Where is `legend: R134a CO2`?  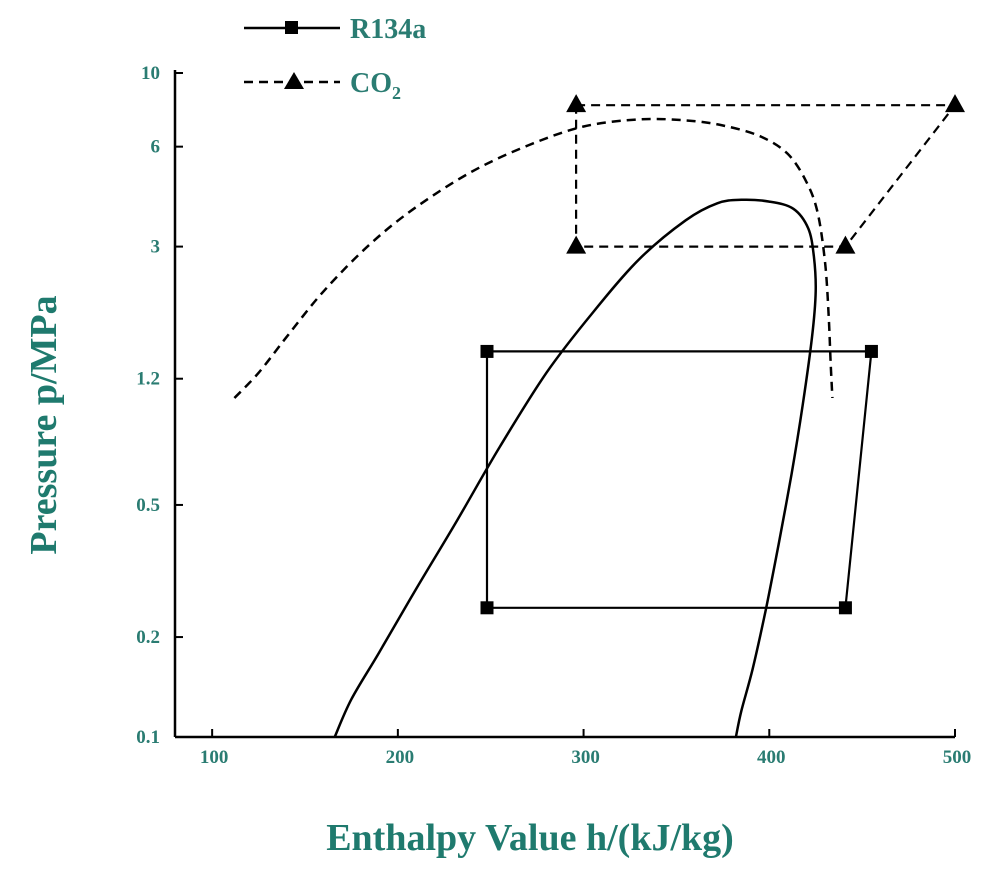
legend: R134a CO2 is located at coordinates (335, 58).